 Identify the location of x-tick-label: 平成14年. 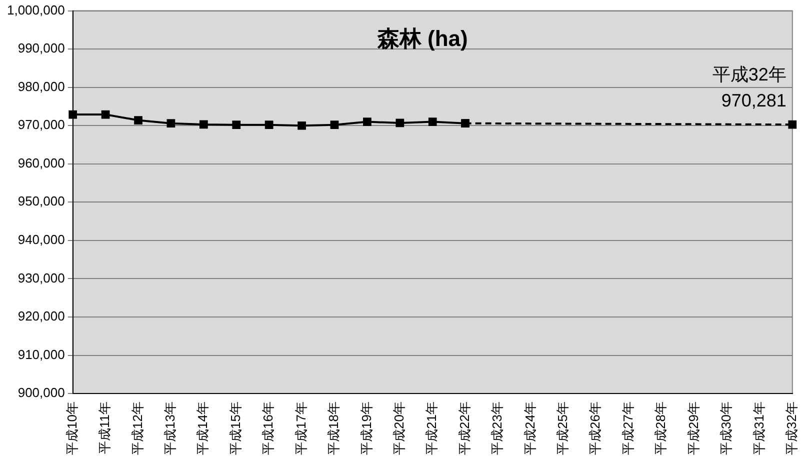
(202, 429).